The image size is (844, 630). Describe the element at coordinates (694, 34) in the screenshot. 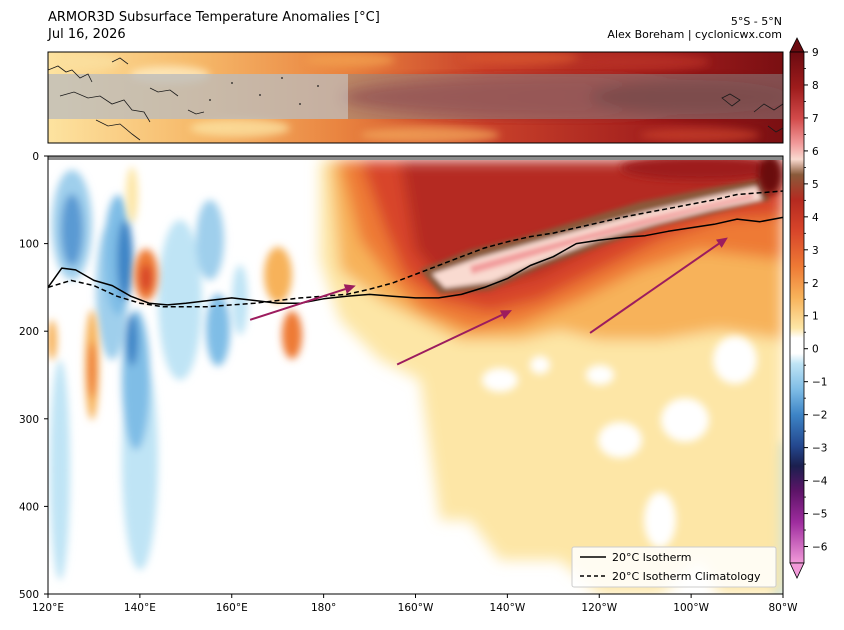

I see `credit-label: Alex Boreham | cyclonicwx.com` at that location.